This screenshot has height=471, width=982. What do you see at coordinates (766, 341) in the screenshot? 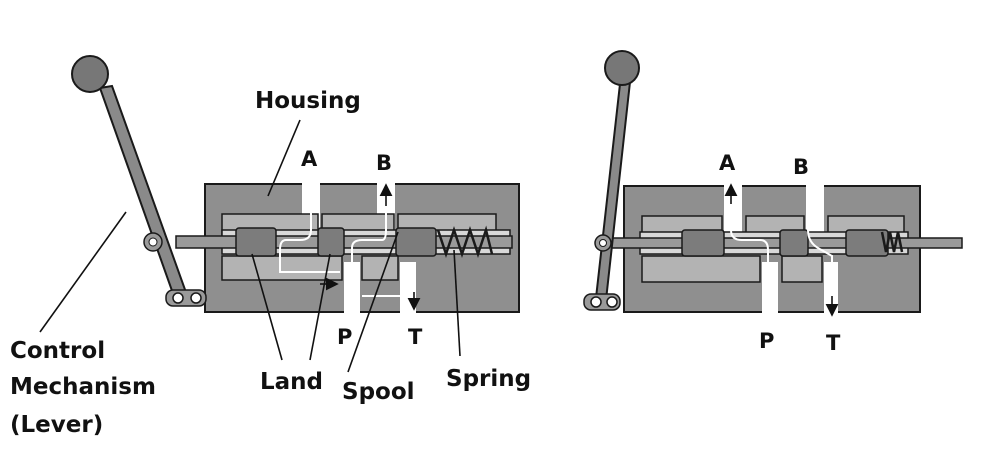
I see `right-port-p-label: P` at bounding box center [766, 341].